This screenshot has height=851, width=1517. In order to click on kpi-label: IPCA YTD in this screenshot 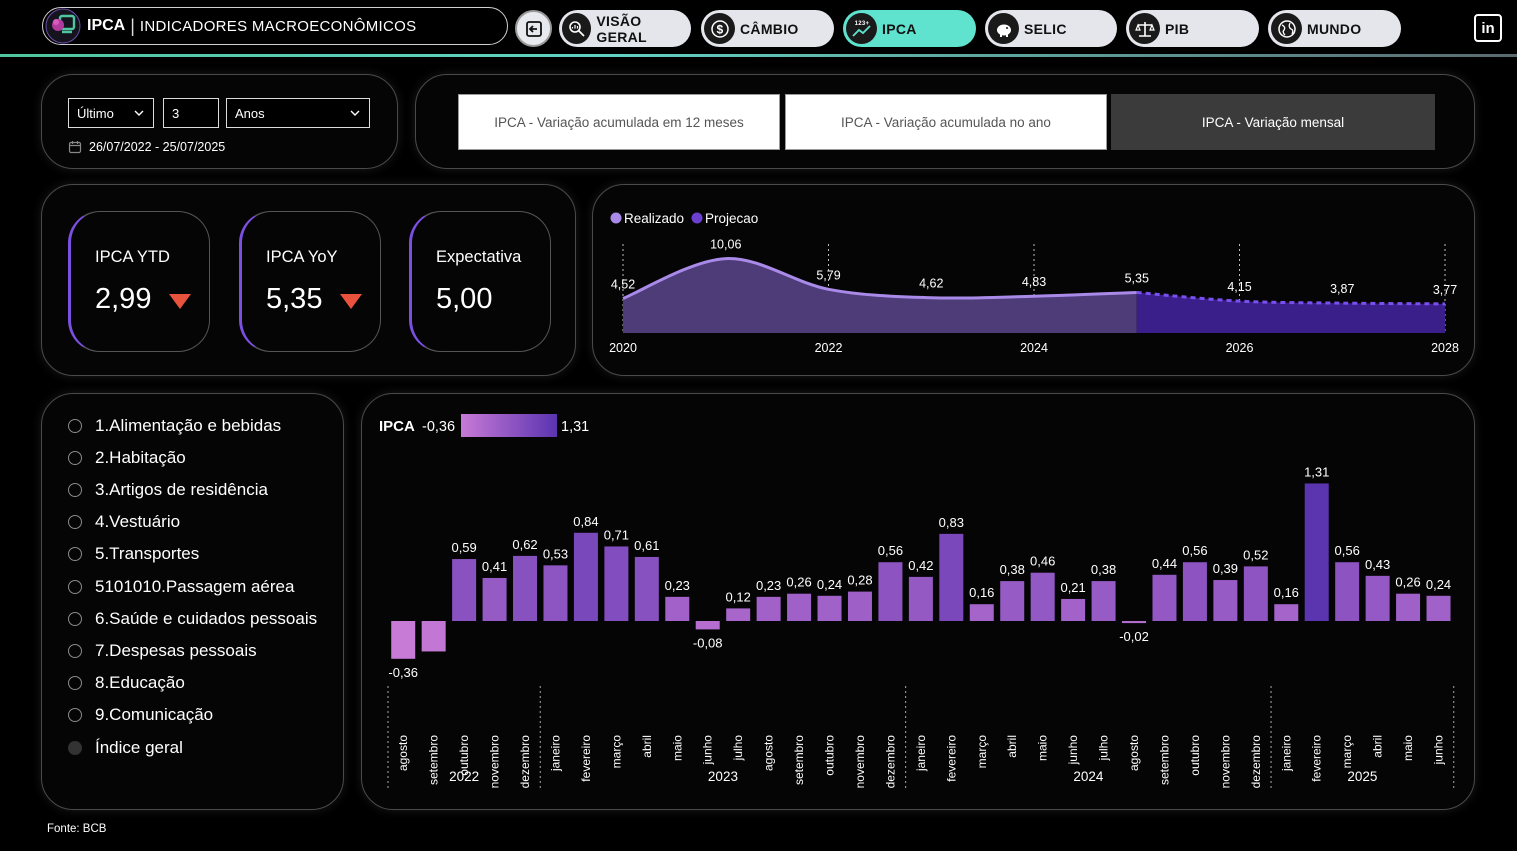, I will do `click(132, 257)`.